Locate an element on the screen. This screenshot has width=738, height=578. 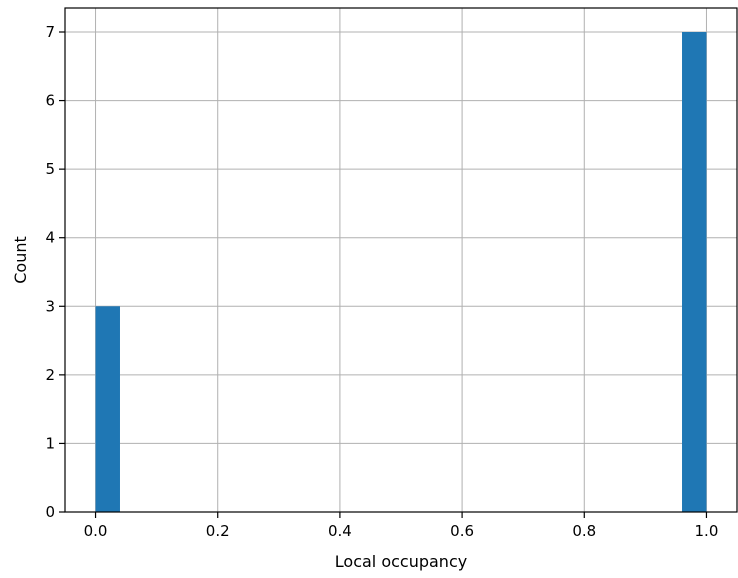
y-tick-label: 0 is located at coordinates (50, 512).